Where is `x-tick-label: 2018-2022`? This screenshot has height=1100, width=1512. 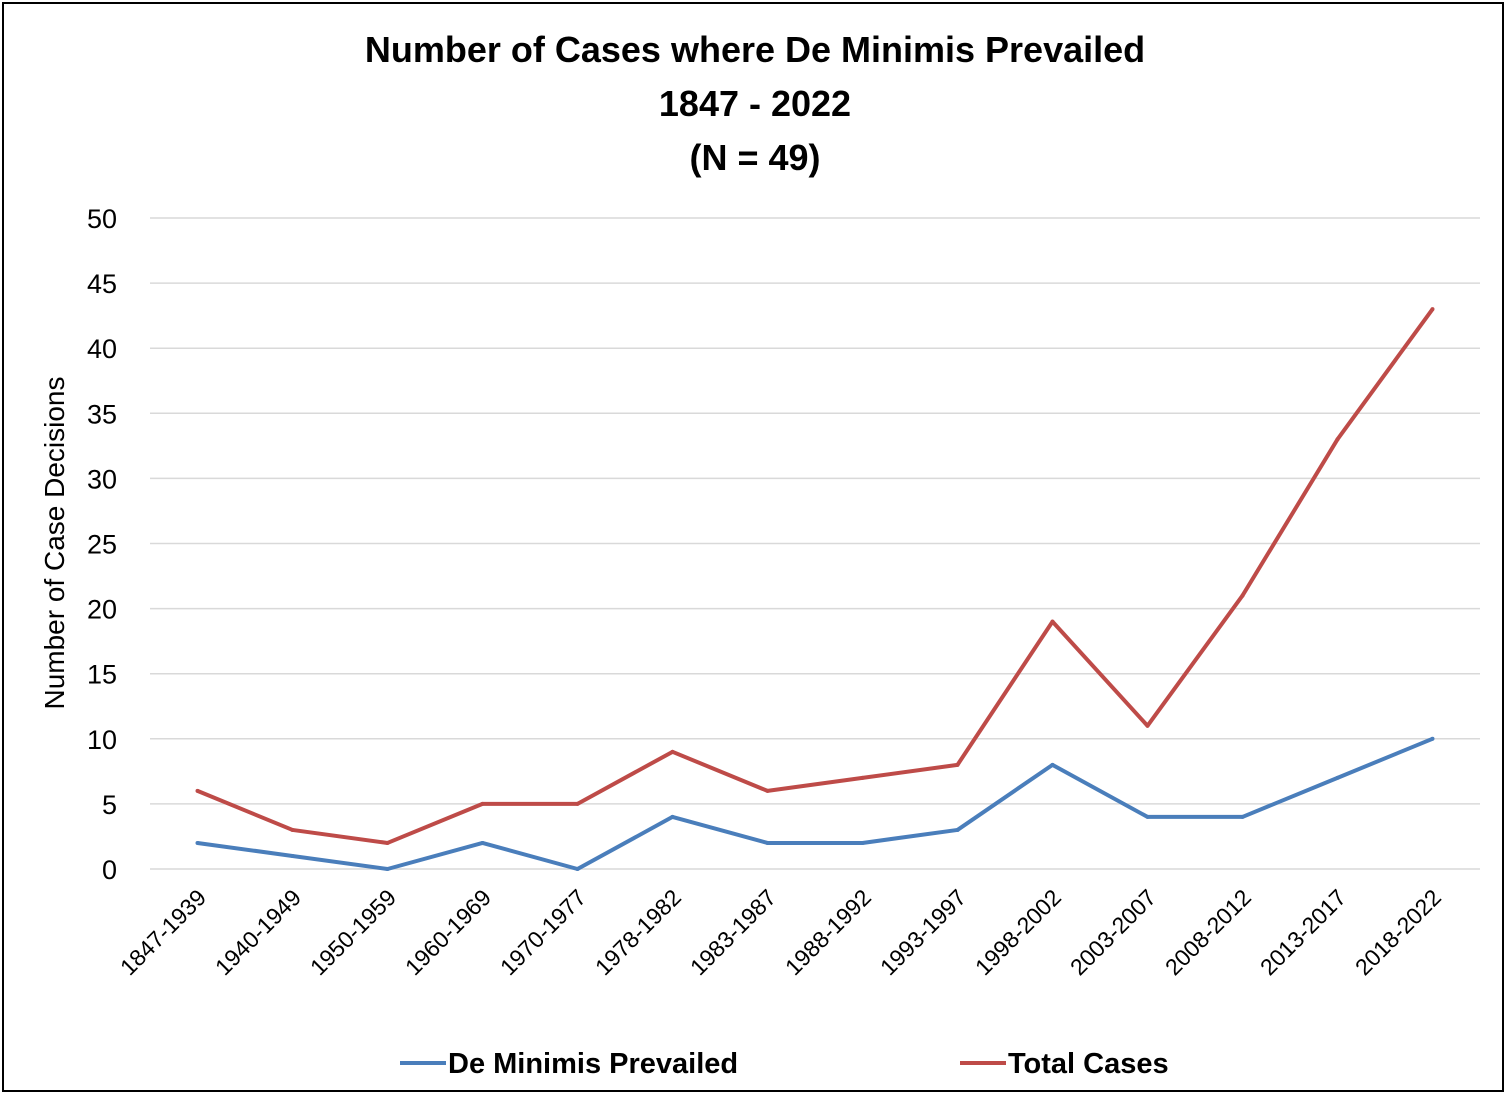
x-tick-label: 2018-2022 is located at coordinates (1398, 932).